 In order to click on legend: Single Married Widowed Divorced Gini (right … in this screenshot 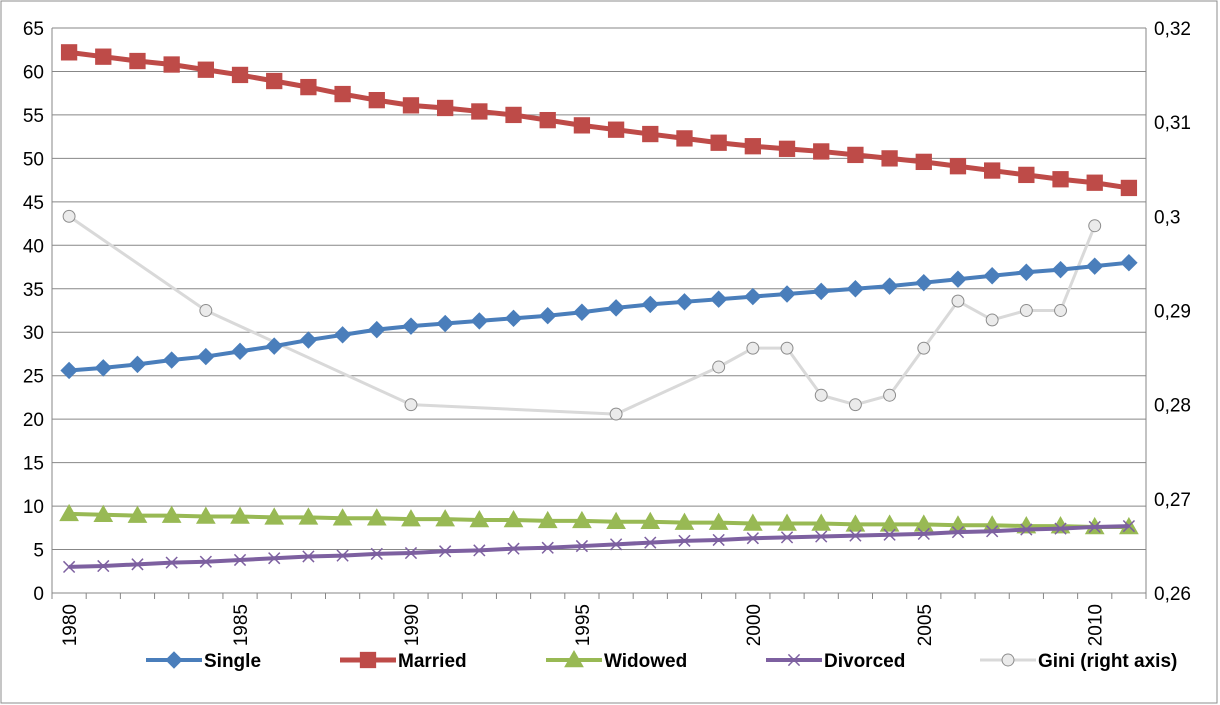, I will do `click(661, 660)`.